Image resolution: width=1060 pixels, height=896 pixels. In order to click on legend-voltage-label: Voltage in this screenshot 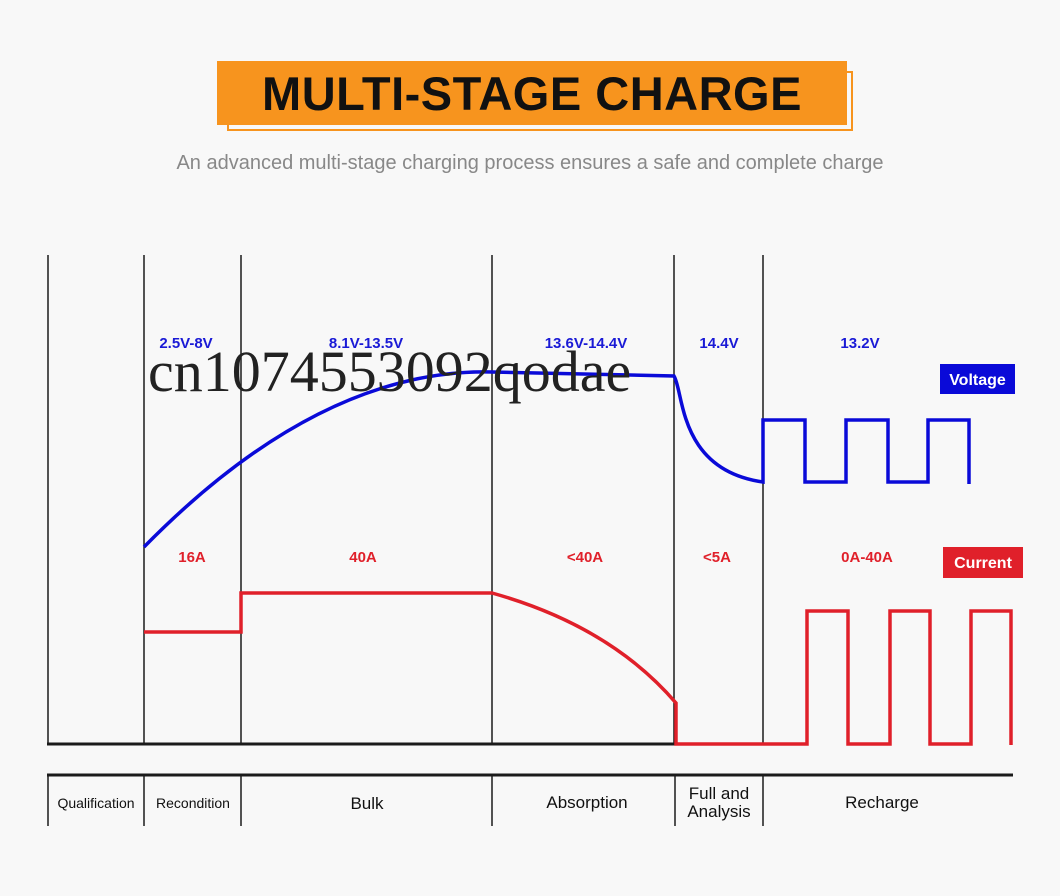, I will do `click(977, 380)`.